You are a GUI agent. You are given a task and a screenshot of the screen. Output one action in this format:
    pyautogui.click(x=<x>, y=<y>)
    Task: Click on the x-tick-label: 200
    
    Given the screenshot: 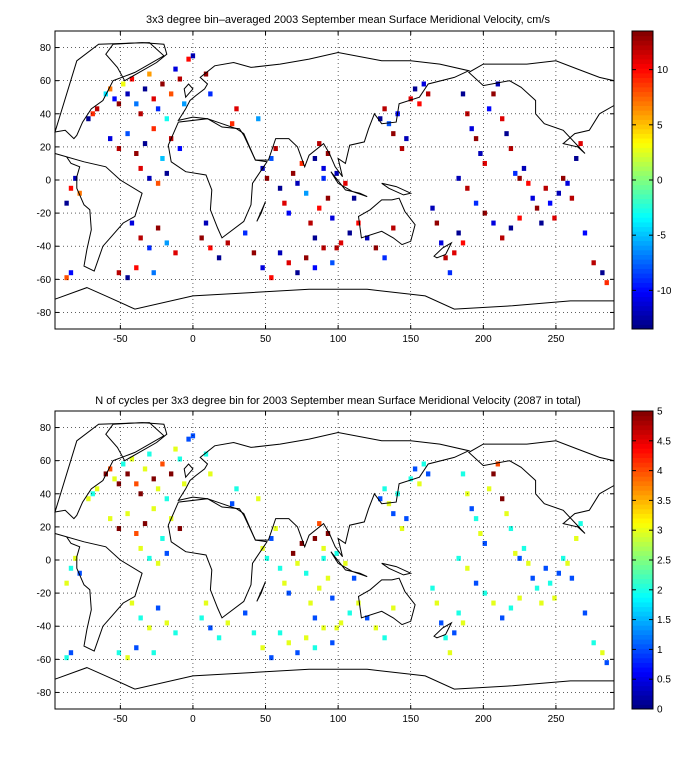 What is the action you would take?
    pyautogui.click(x=483, y=719)
    